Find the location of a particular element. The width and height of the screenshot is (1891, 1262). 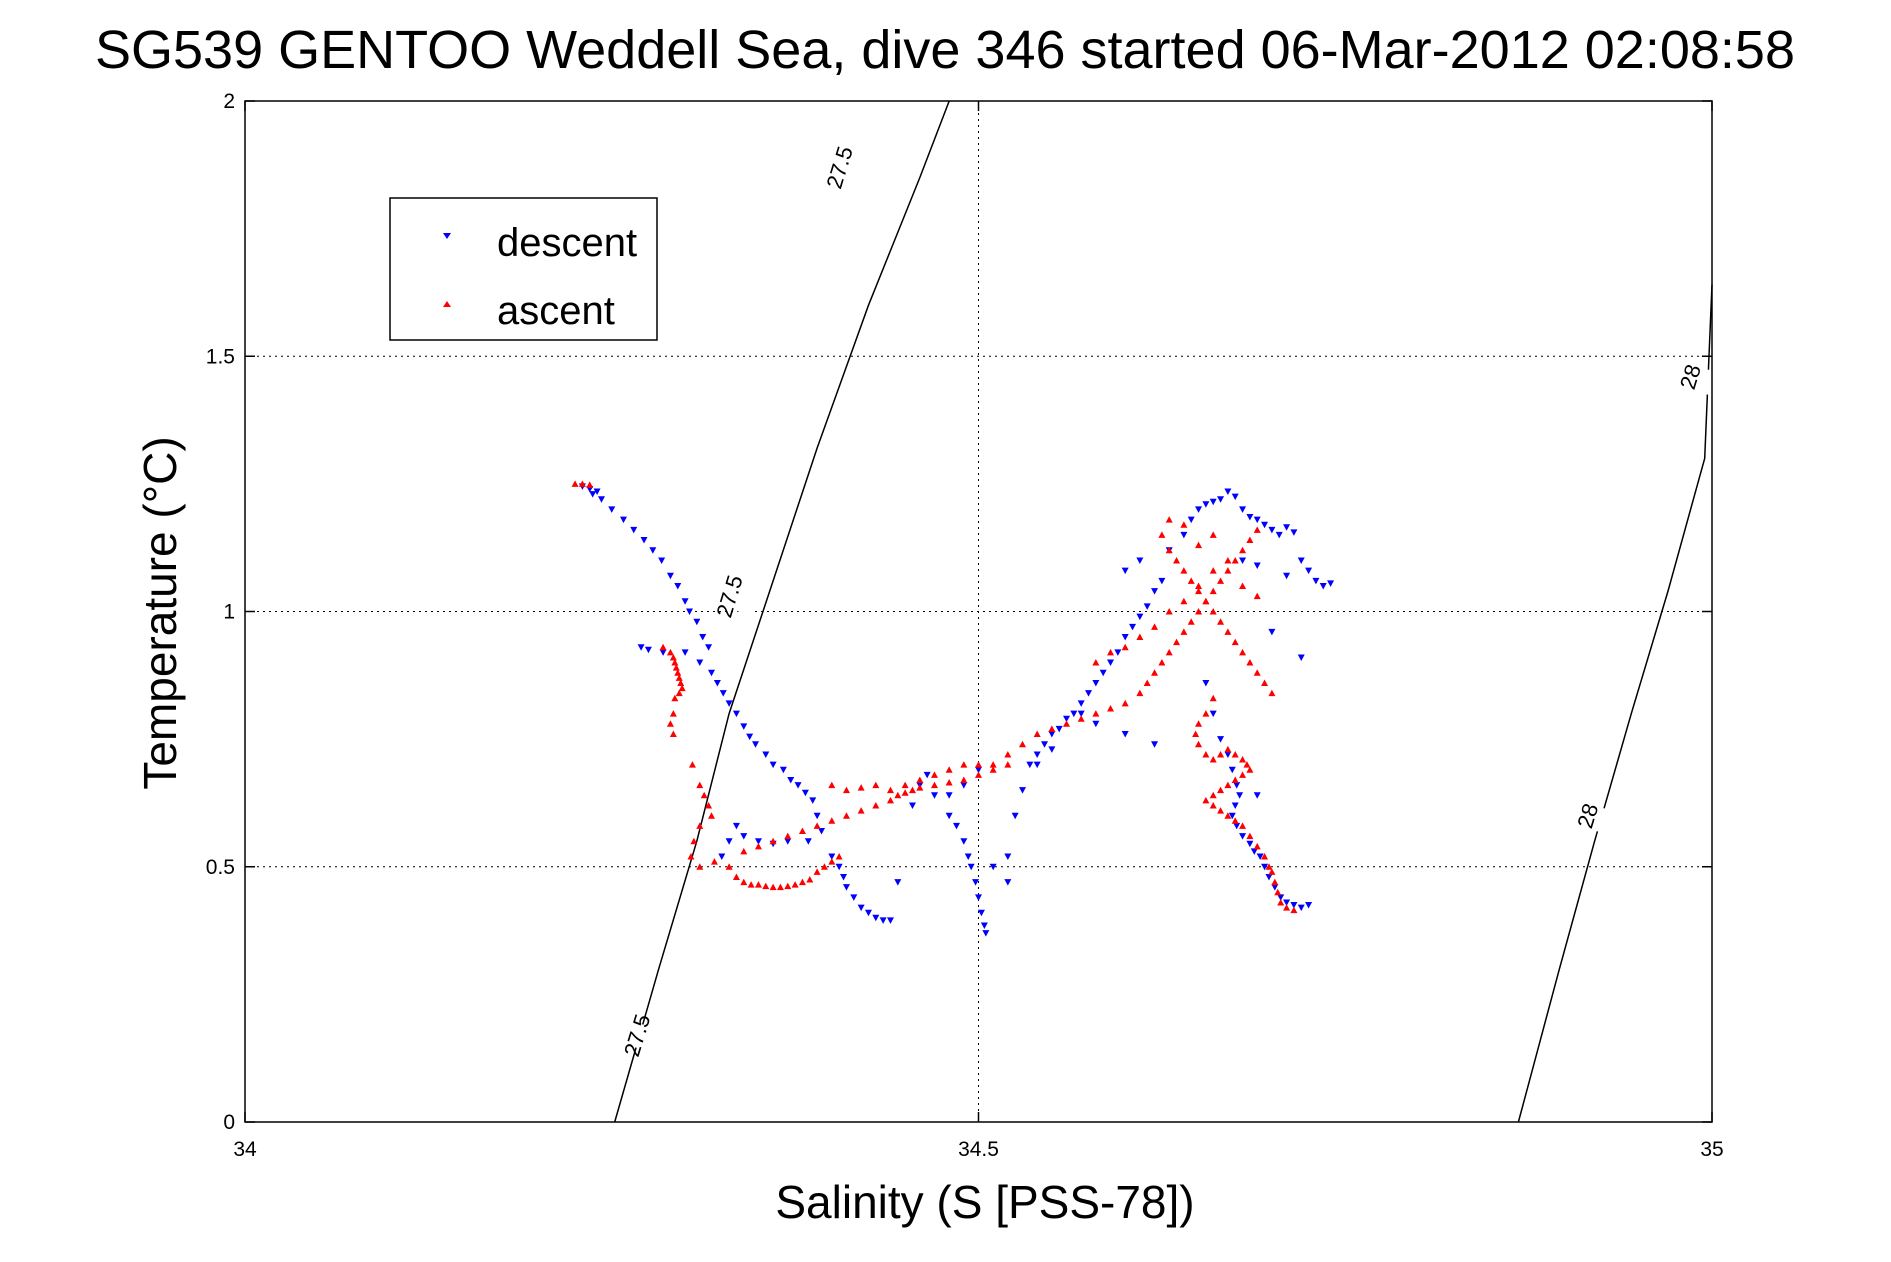

y-tick-label: 2 is located at coordinates (229, 101).